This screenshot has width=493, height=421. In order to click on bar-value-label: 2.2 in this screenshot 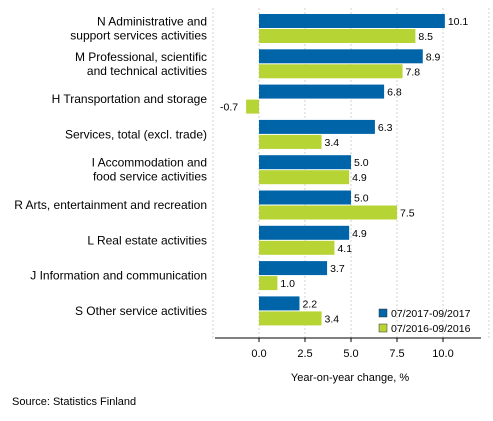, I will do `click(309, 304)`.